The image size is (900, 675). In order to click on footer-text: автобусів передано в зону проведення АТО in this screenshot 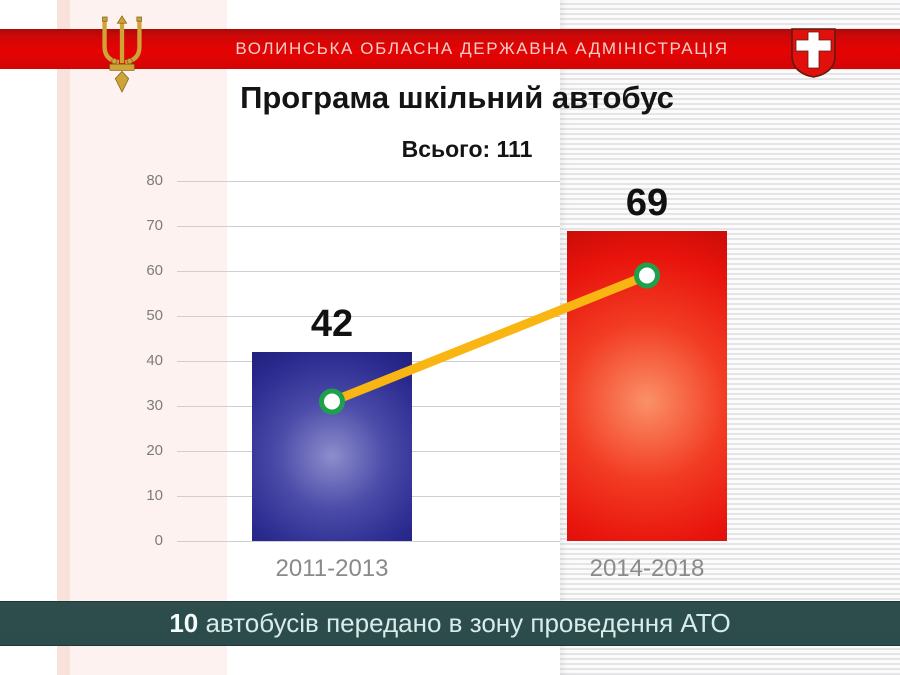, I will do `click(464, 623)`.